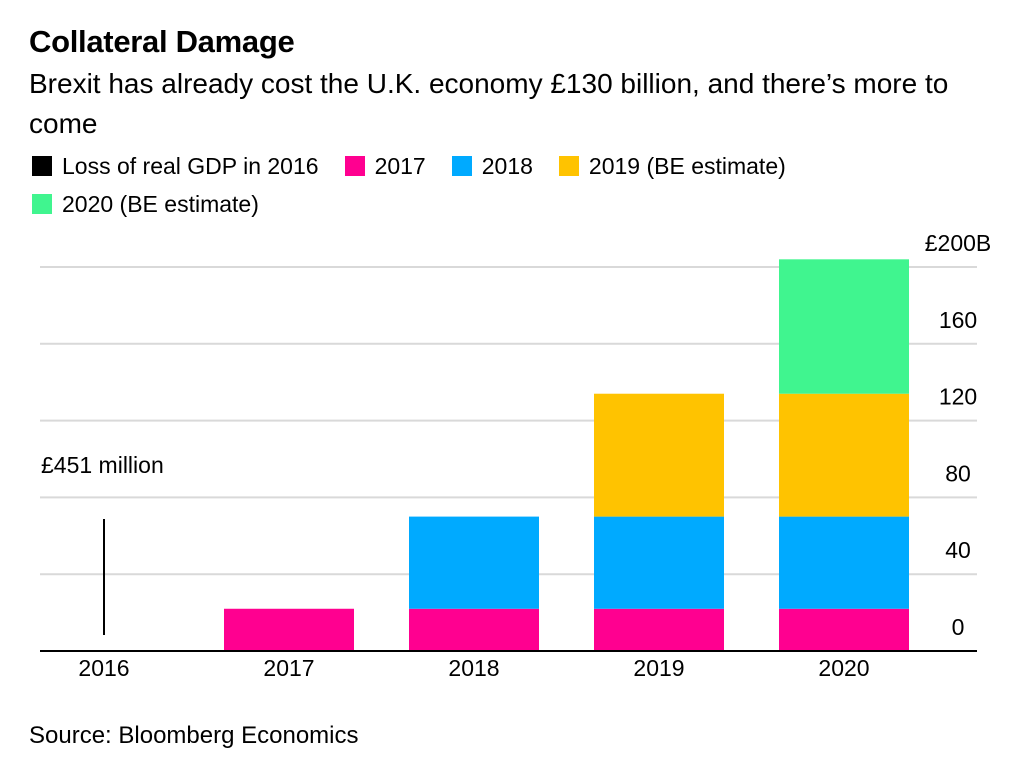 This screenshot has height=764, width=1026. I want to click on legend-item: 2019 (BE estimate), so click(672, 166).